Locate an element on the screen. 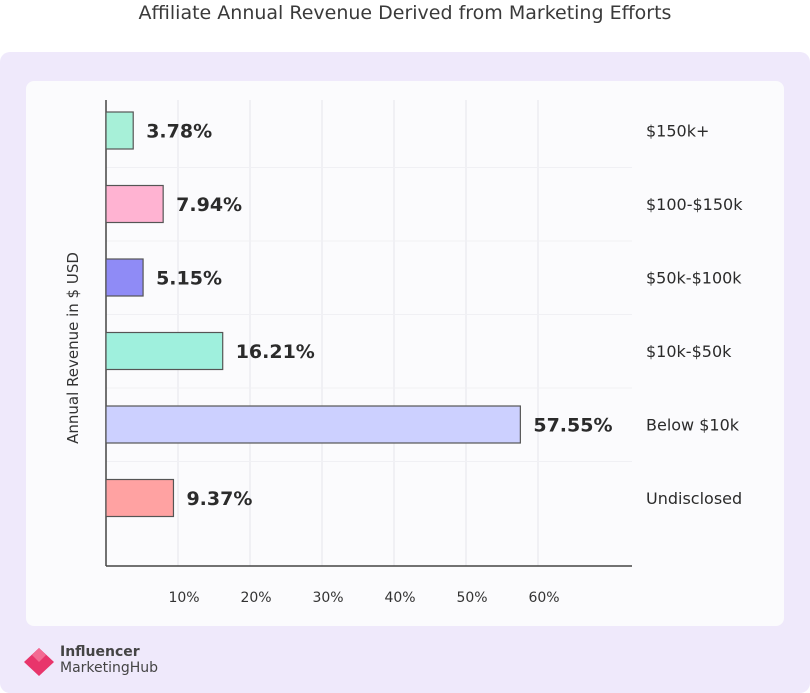  category-label: $100-$150k is located at coordinates (694, 204).